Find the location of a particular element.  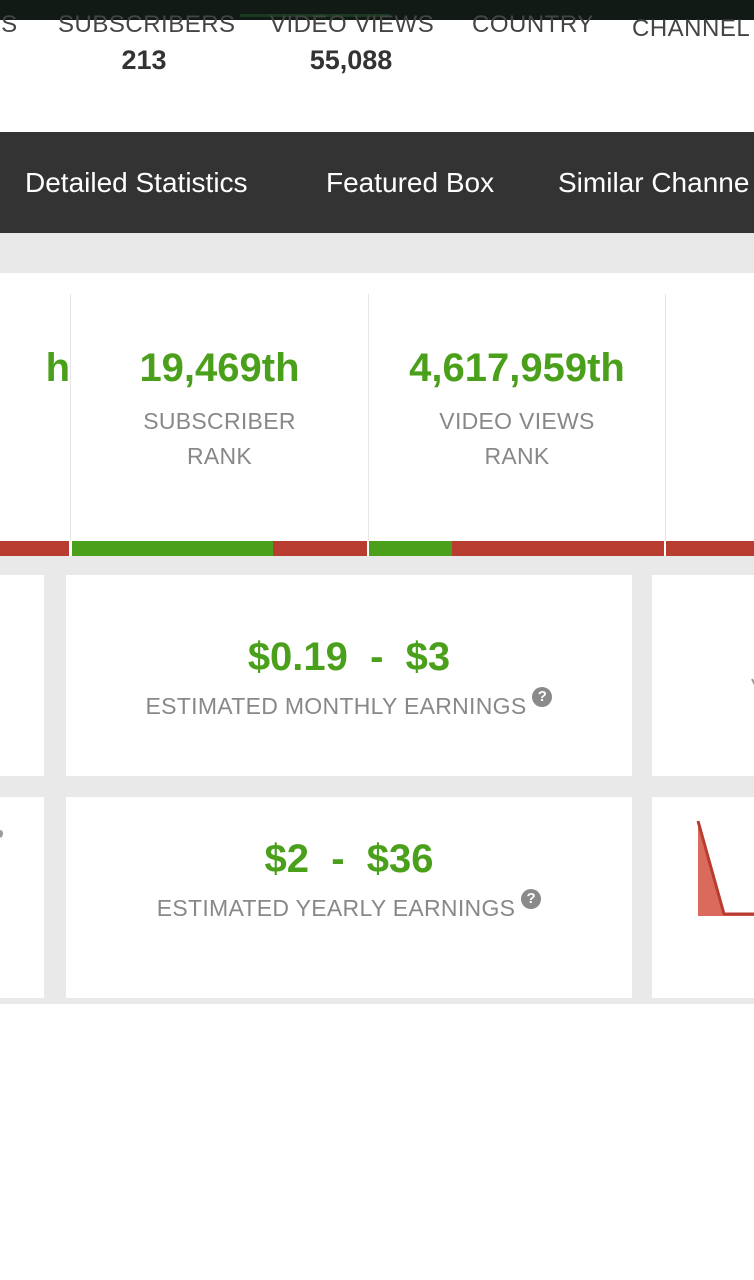

sparkline-line is located at coordinates (725, 868).